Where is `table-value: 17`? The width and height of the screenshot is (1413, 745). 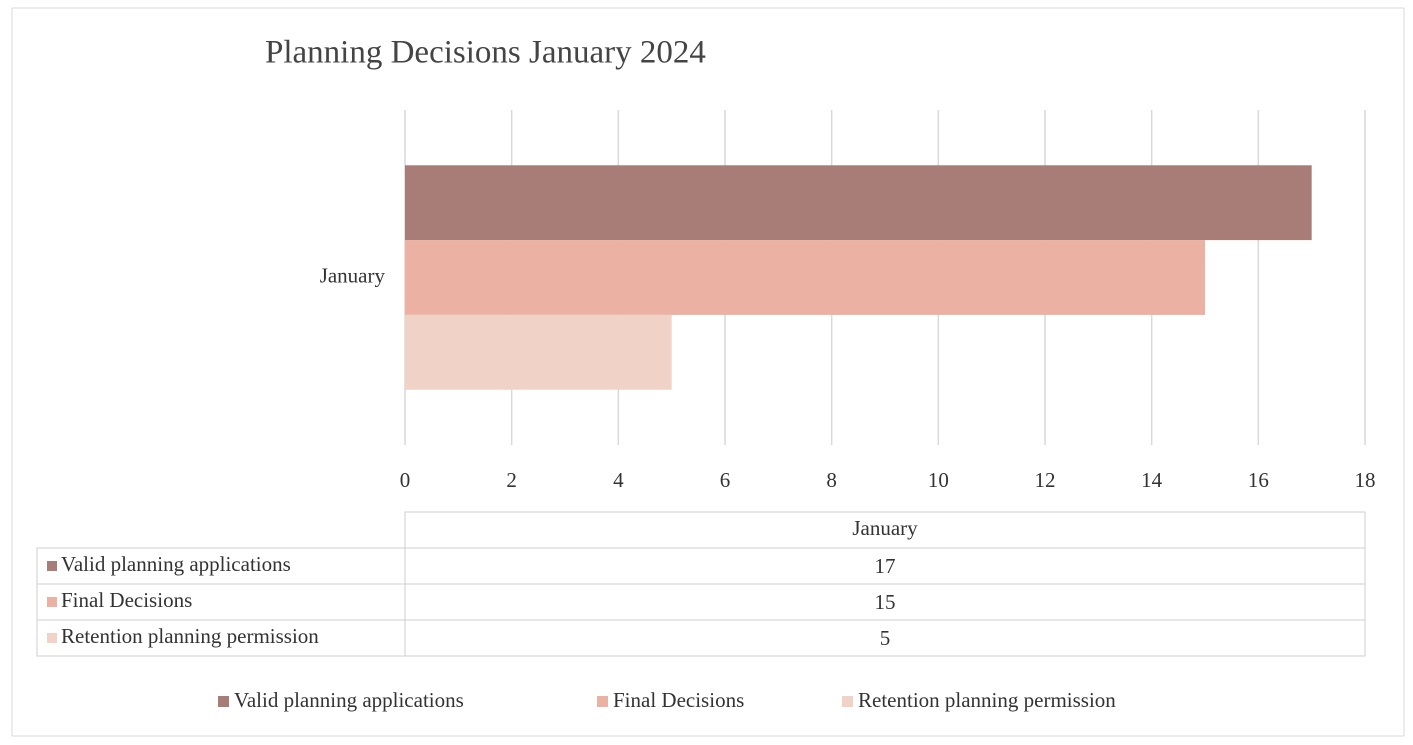
table-value: 17 is located at coordinates (885, 566).